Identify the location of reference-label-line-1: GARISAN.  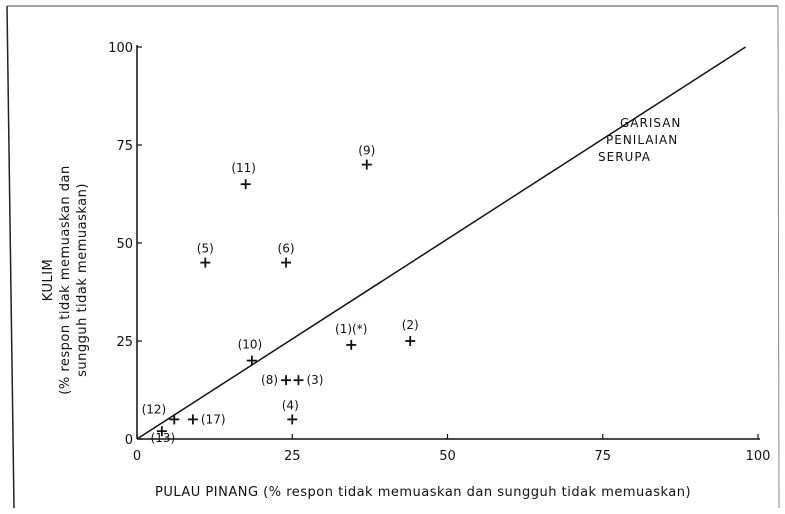
(650, 123).